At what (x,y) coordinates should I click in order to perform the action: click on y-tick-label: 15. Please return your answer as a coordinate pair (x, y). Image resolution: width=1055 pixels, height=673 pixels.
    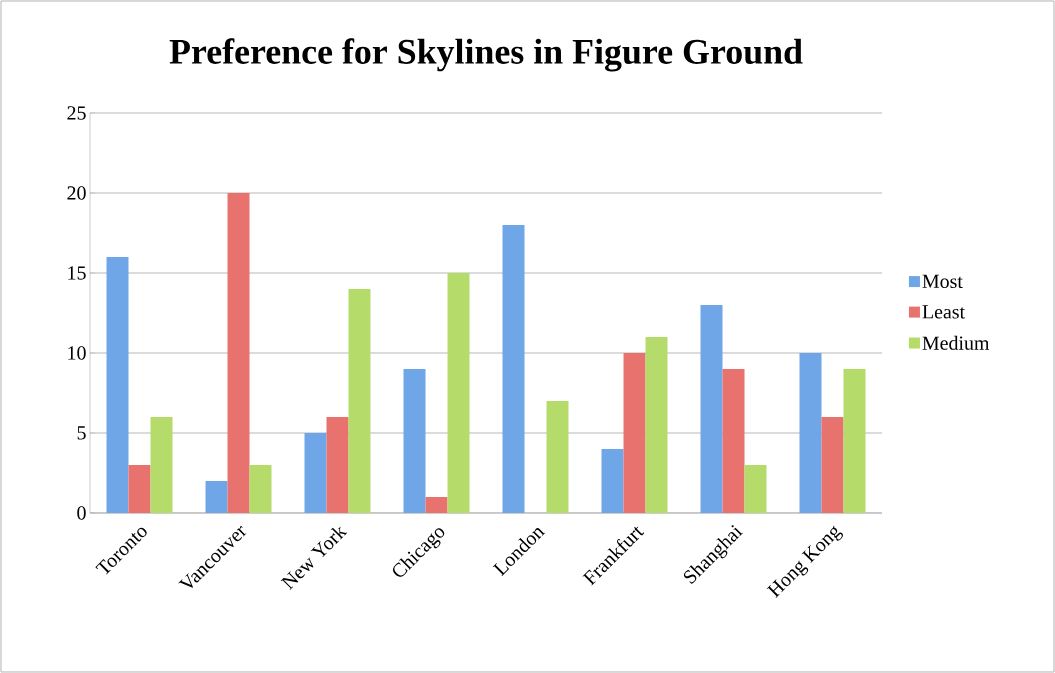
    Looking at the image, I should click on (77, 273).